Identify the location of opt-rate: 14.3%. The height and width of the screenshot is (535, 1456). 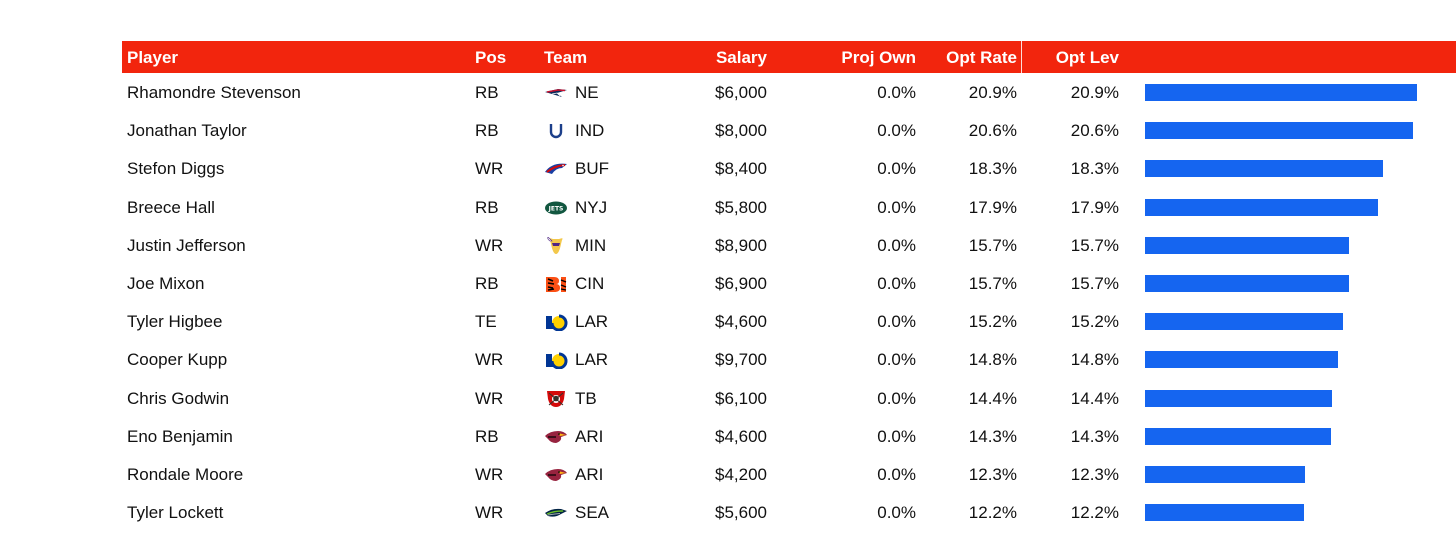
(992, 436).